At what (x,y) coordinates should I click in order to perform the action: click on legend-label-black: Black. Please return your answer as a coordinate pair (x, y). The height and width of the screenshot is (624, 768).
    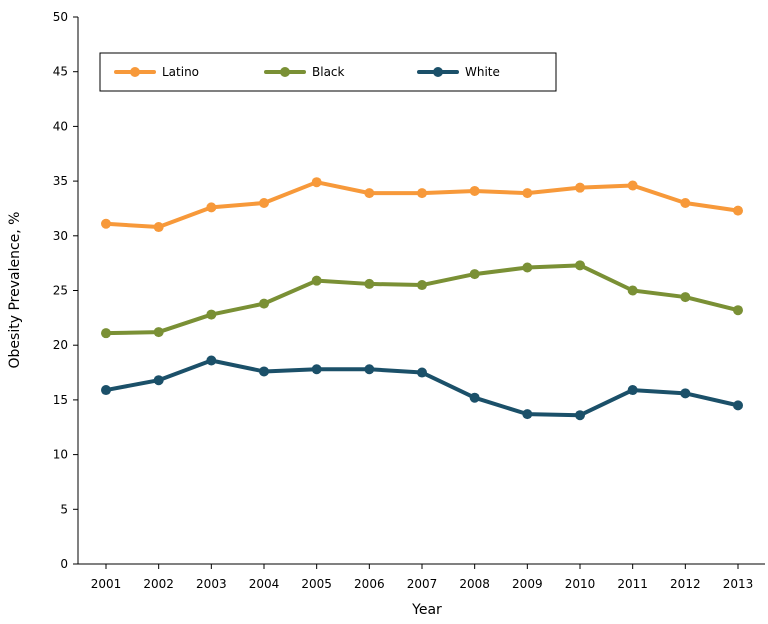
    Looking at the image, I should click on (328, 72).